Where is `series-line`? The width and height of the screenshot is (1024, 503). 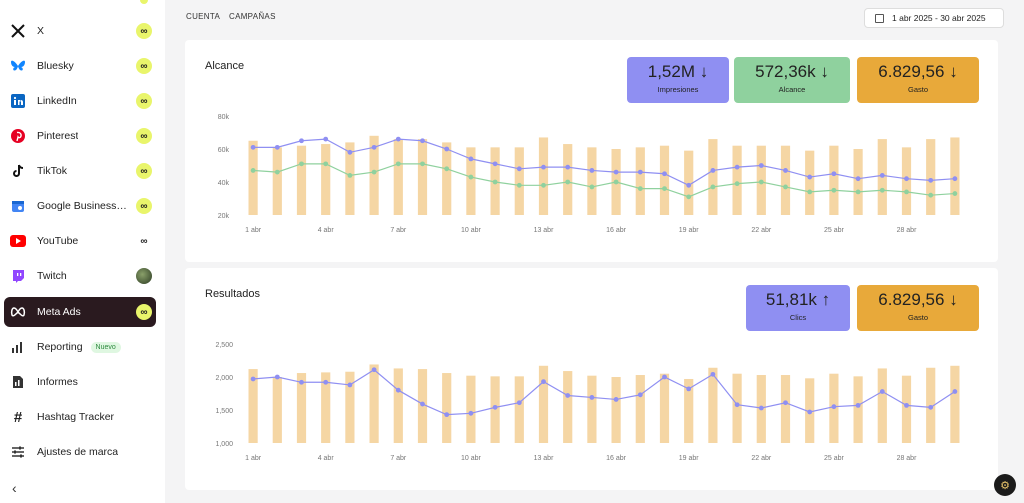 series-line is located at coordinates (604, 180).